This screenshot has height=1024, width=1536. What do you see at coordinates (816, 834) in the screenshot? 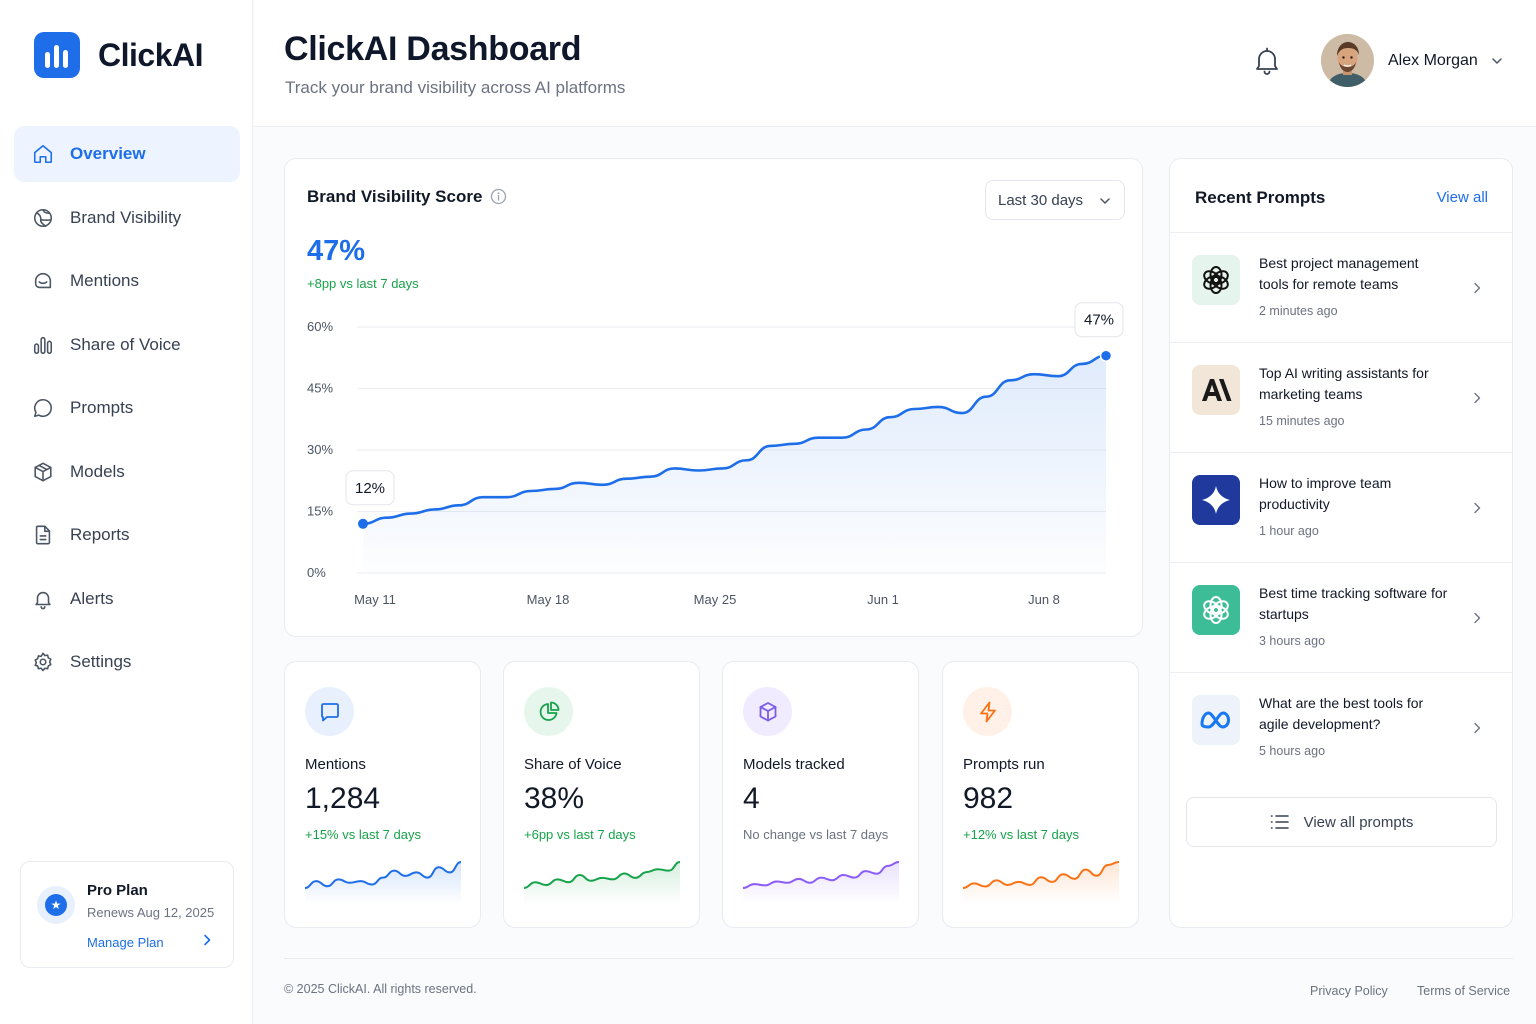
I see `stat-delta: No change vs last 7 days` at bounding box center [816, 834].